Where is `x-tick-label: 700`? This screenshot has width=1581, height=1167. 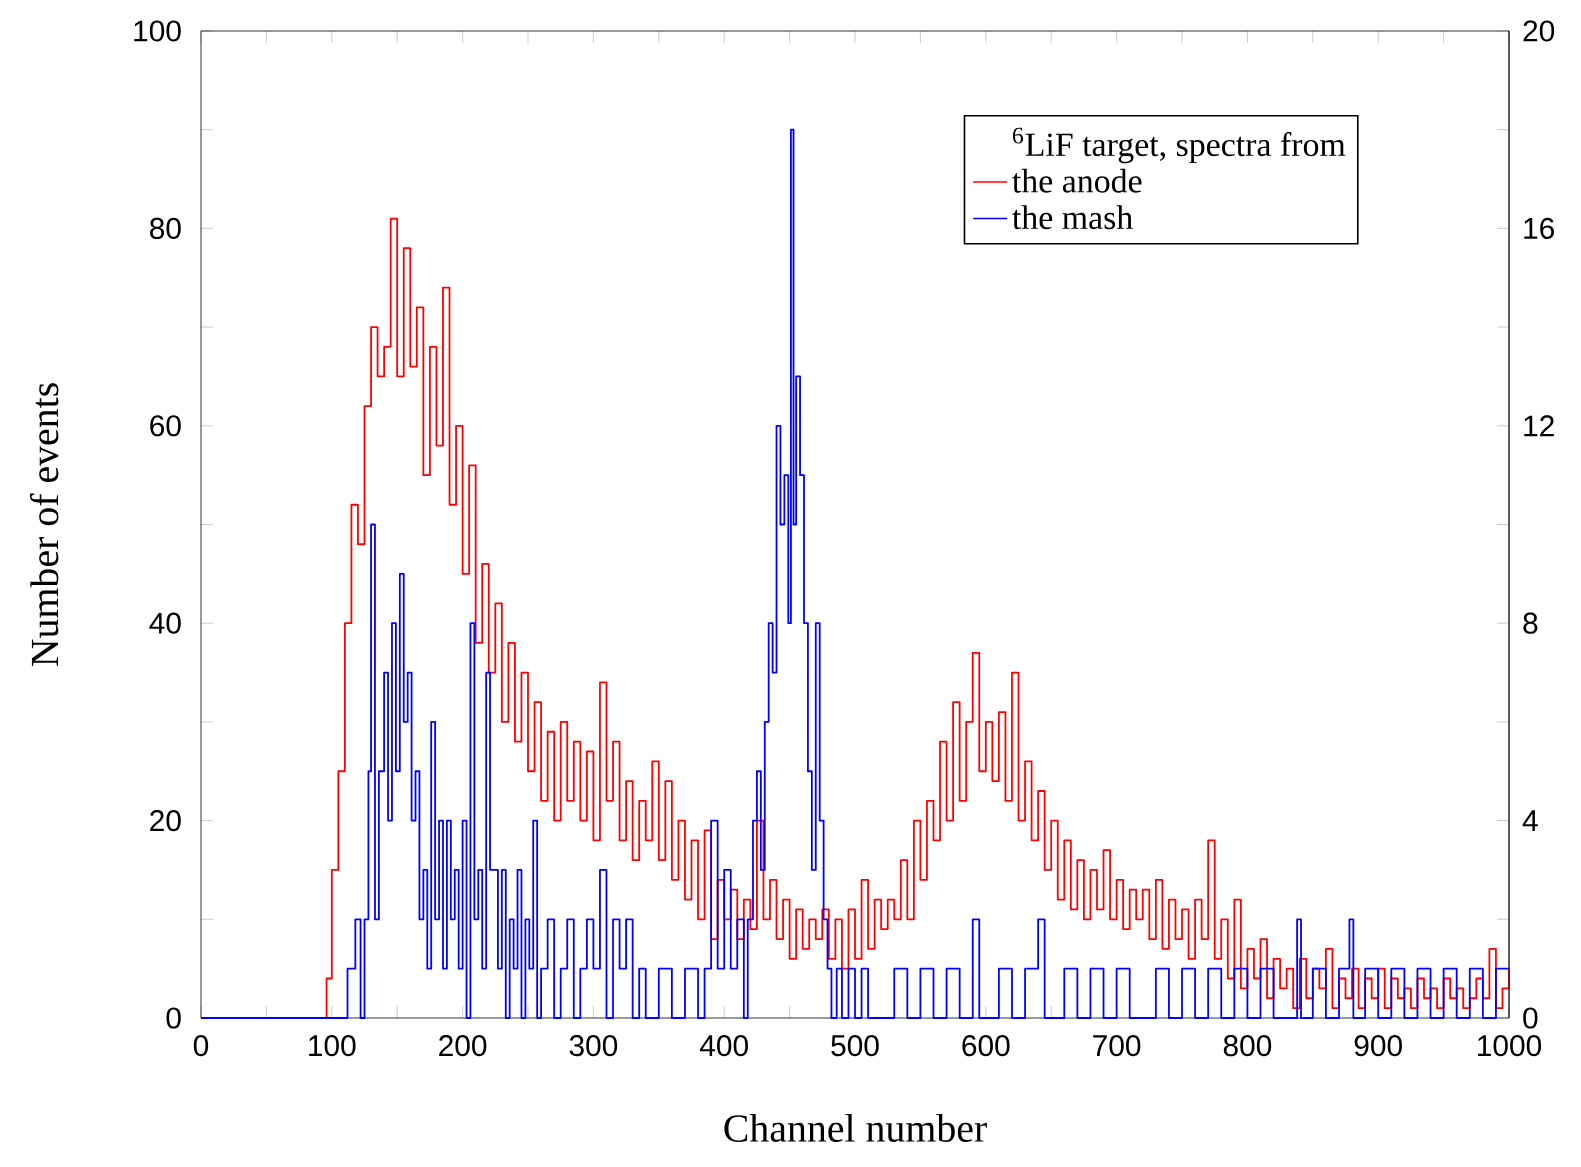
x-tick-label: 700 is located at coordinates (1117, 1046).